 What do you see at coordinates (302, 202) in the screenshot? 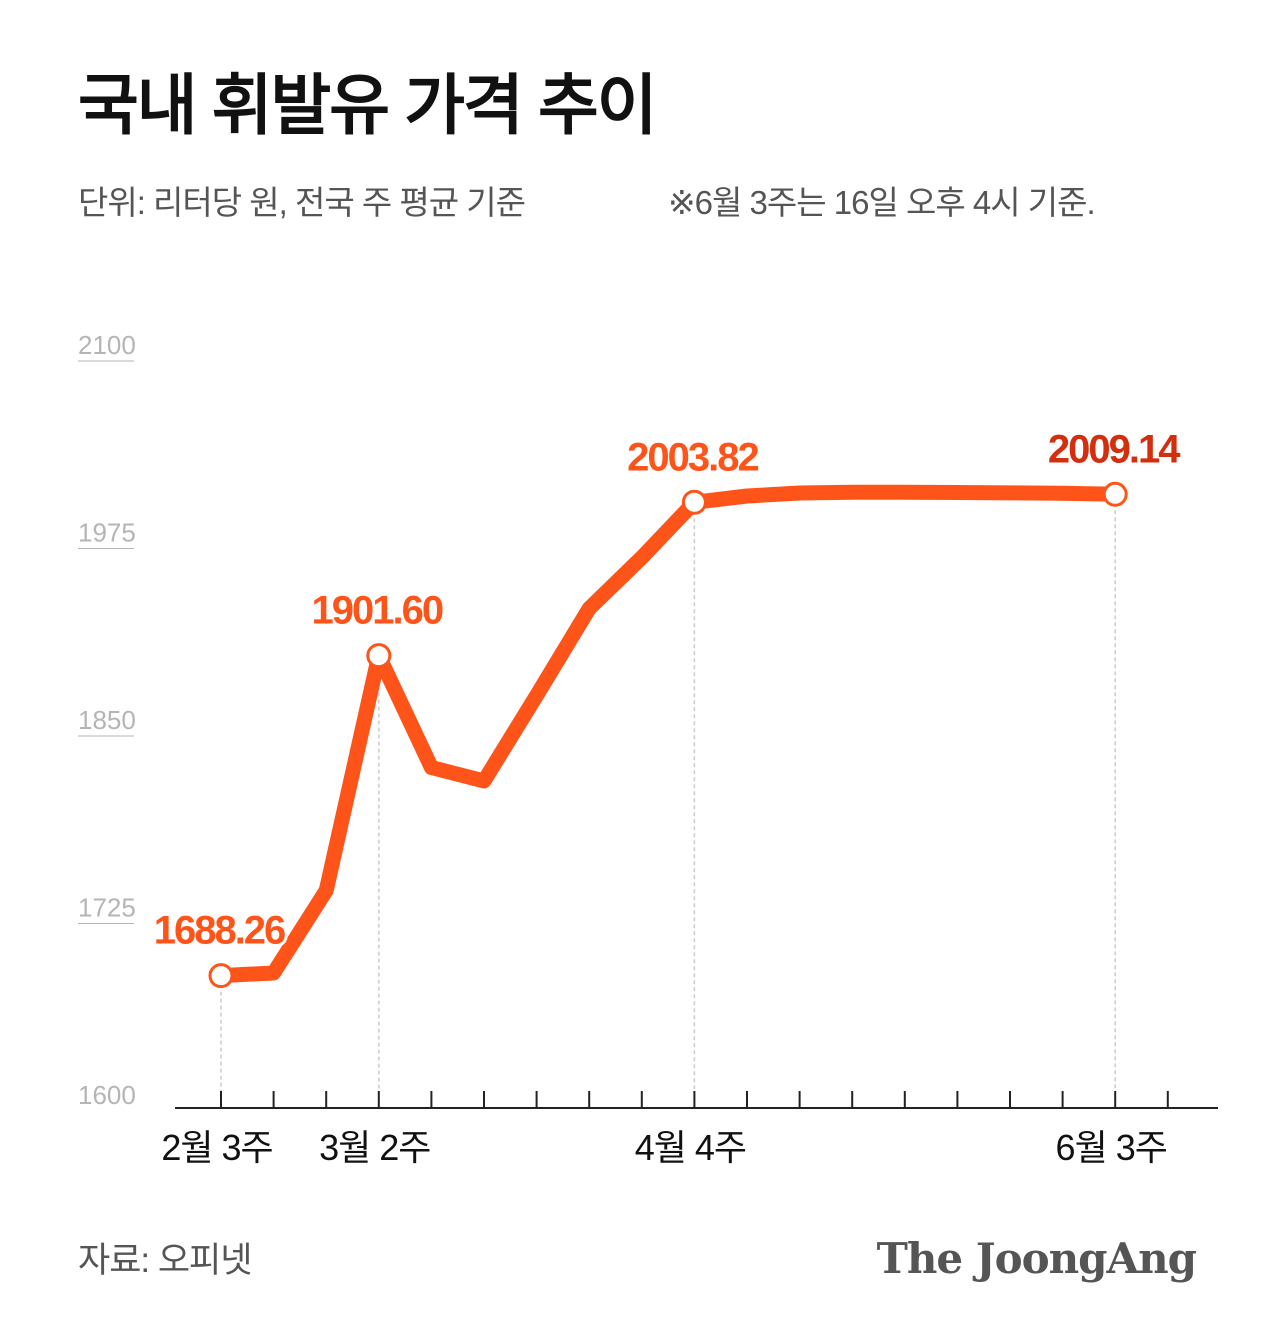
I see `unit-note: 단위: 리터당 원, 전국 주 평균 기준` at bounding box center [302, 202].